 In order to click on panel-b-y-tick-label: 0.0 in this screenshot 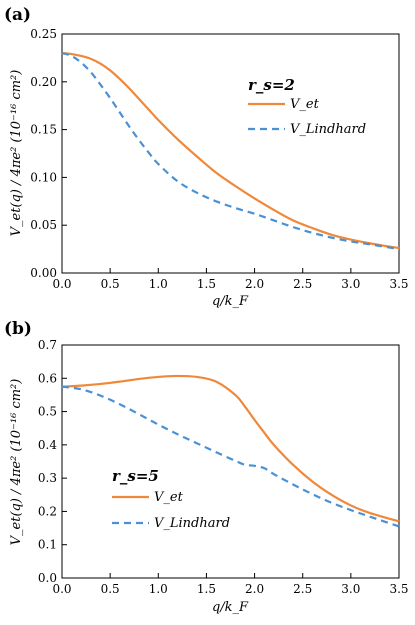, I will do `click(47, 578)`.